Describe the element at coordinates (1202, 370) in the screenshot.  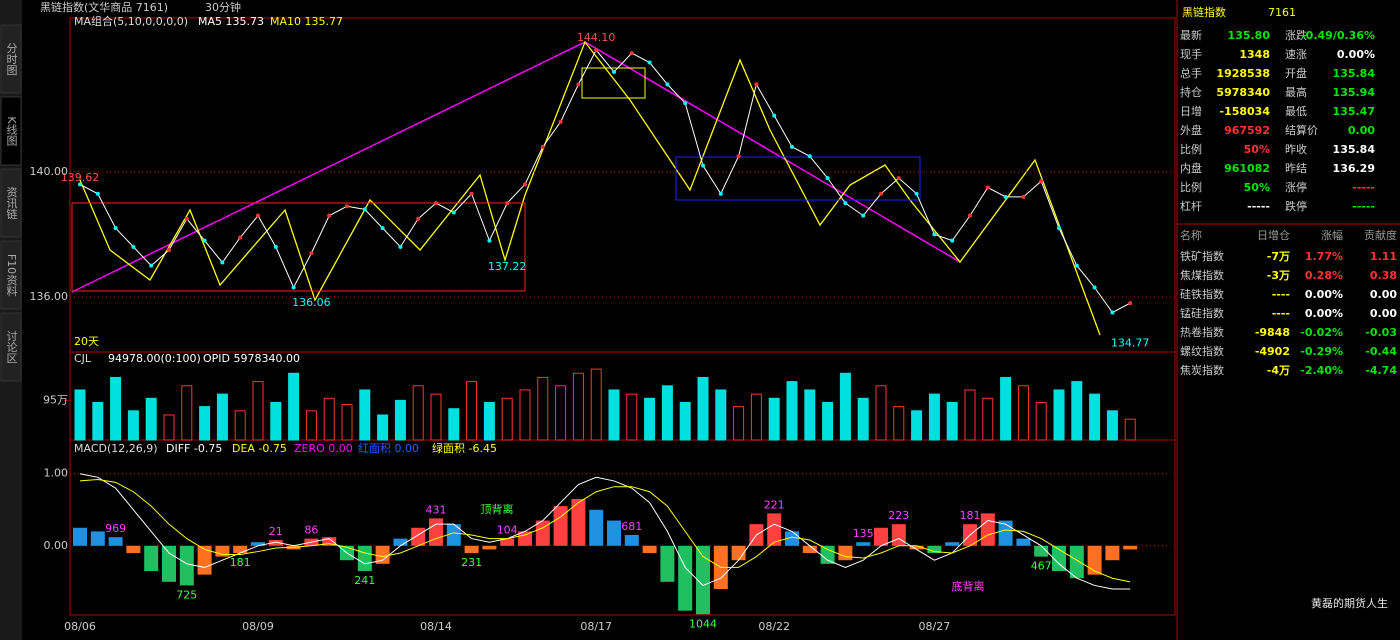
I see `sector-cell: 焦炭指数` at that location.